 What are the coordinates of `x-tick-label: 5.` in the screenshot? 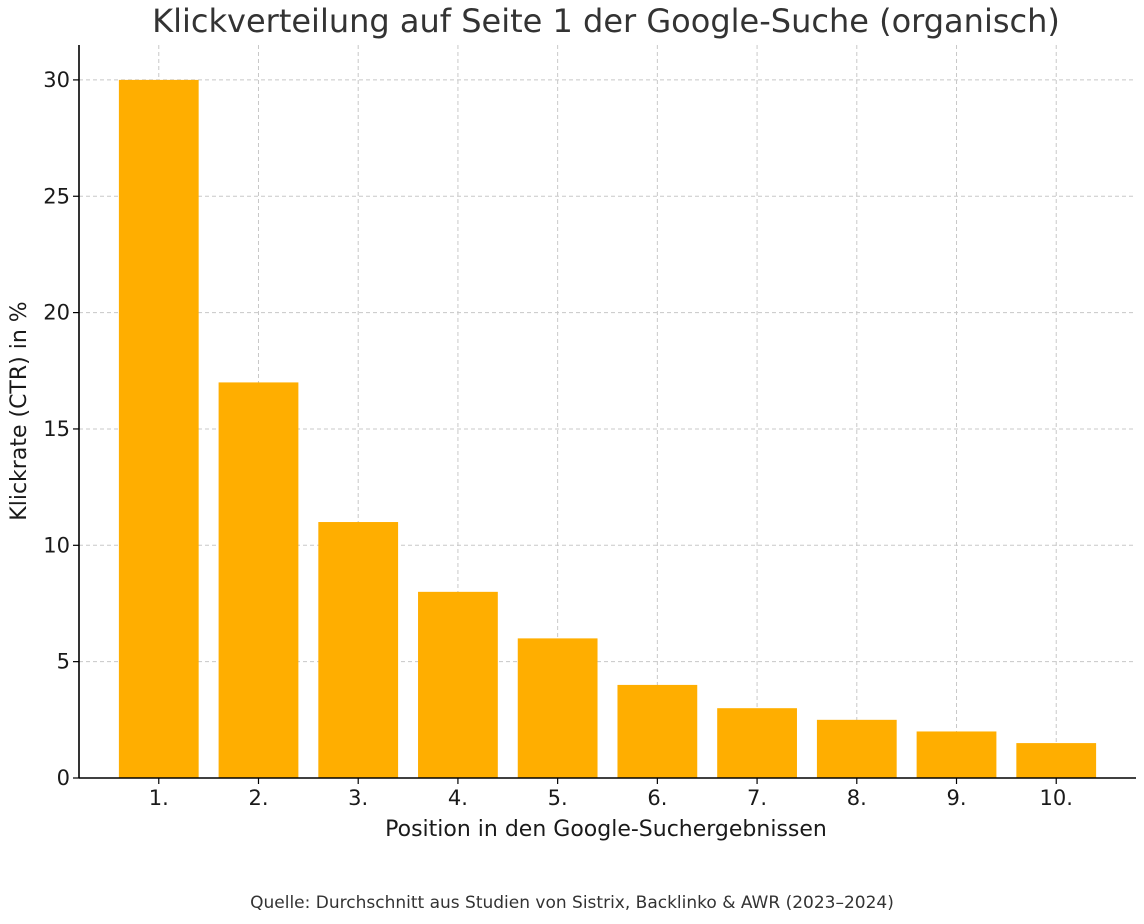 It's located at (558, 798).